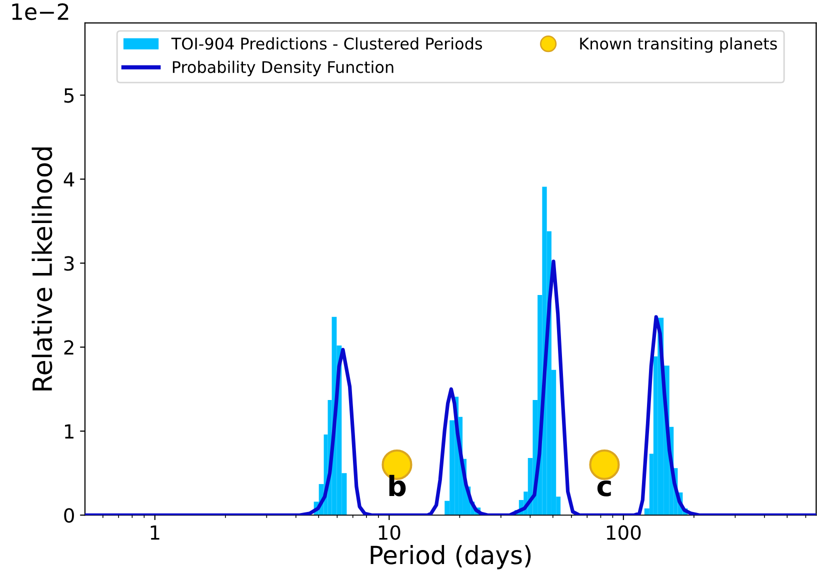  Describe the element at coordinates (42, 269) in the screenshot. I see `y-axis-title: Relative Likelihood` at that location.